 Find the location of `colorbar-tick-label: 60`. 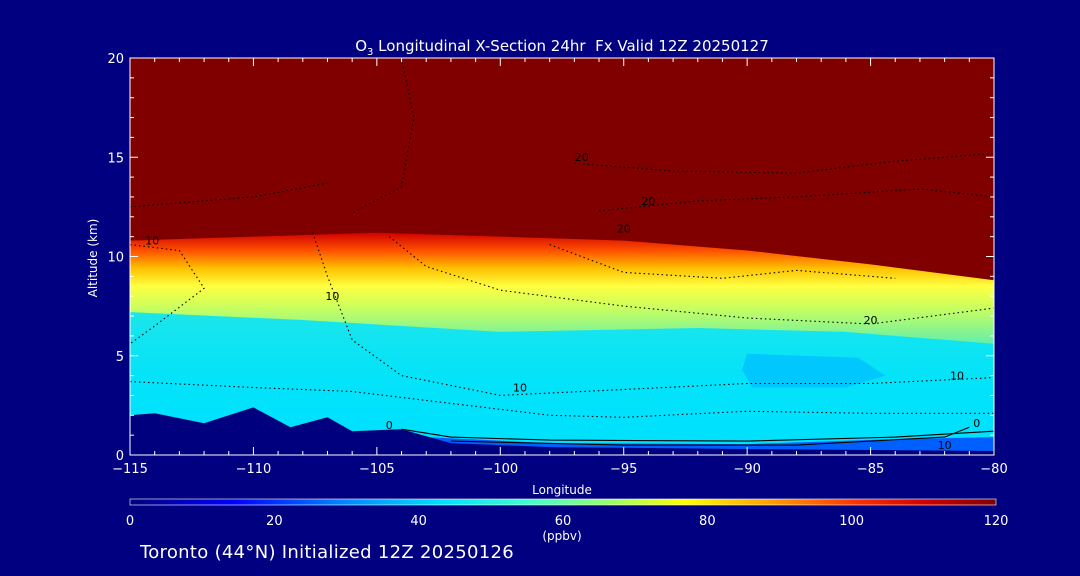

colorbar-tick-label: 60 is located at coordinates (563, 521).